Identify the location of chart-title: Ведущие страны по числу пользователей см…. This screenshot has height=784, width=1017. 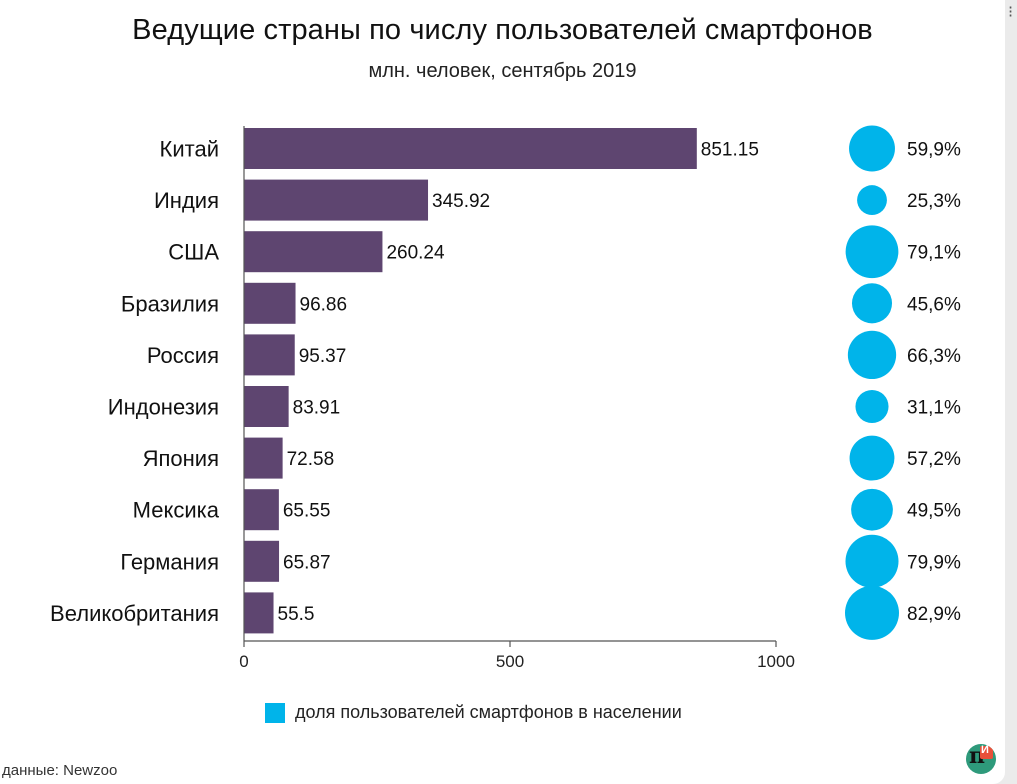
(502, 30).